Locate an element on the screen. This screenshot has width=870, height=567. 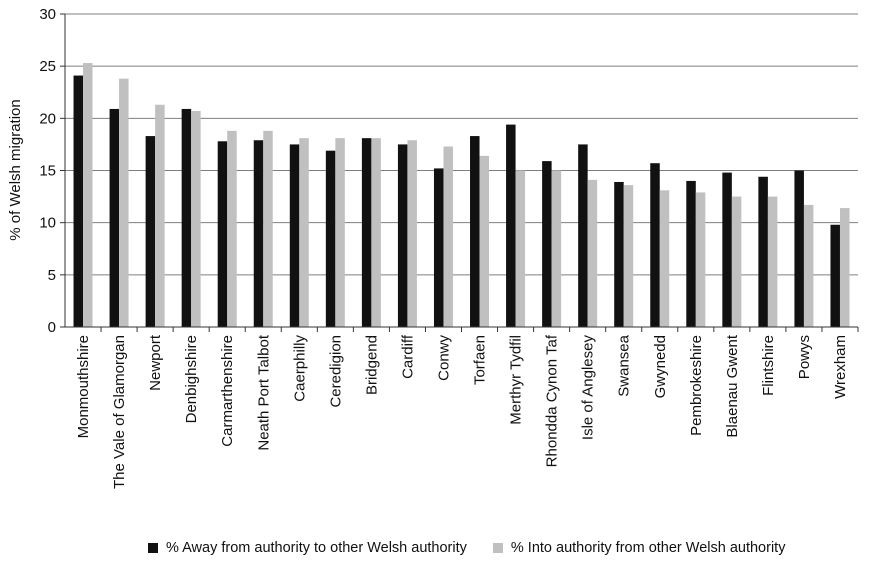
y-tick-labels: 0 5 10 15 20 25 30 is located at coordinates (47, 171).